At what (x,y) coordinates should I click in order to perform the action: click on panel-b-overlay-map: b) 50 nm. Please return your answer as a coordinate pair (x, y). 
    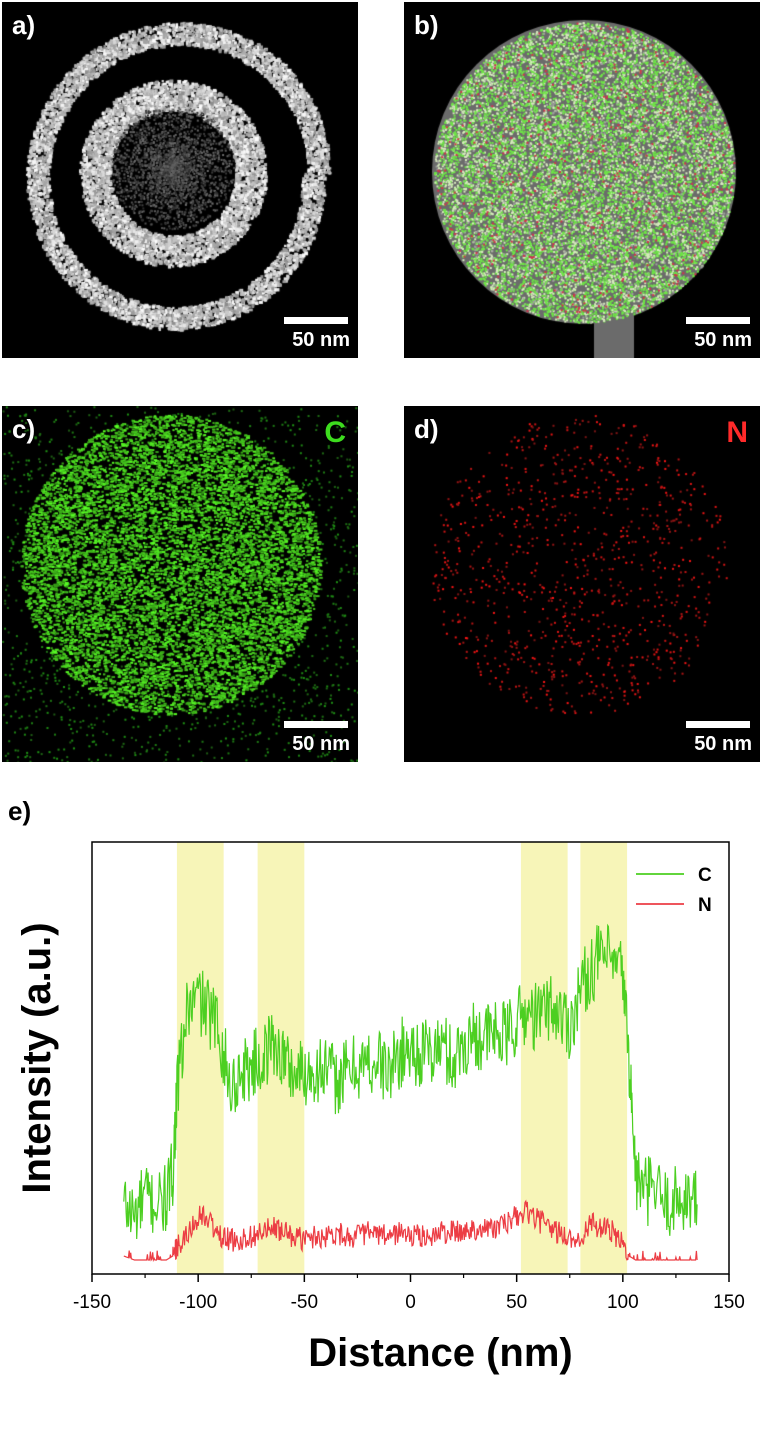
    Looking at the image, I should click on (582, 180).